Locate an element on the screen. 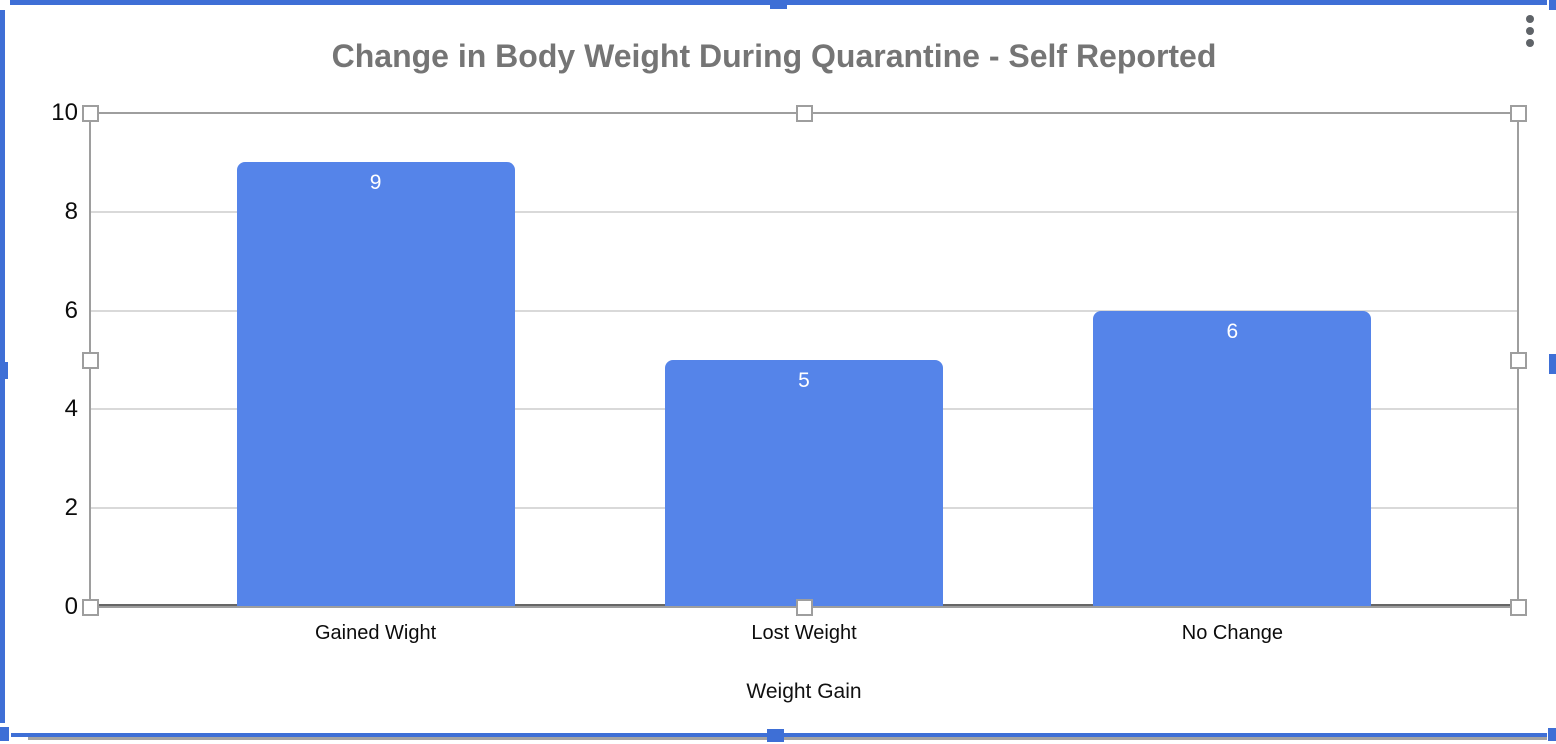 The width and height of the screenshot is (1556, 744). x-axis-category-label: Gained Wight is located at coordinates (376, 633).